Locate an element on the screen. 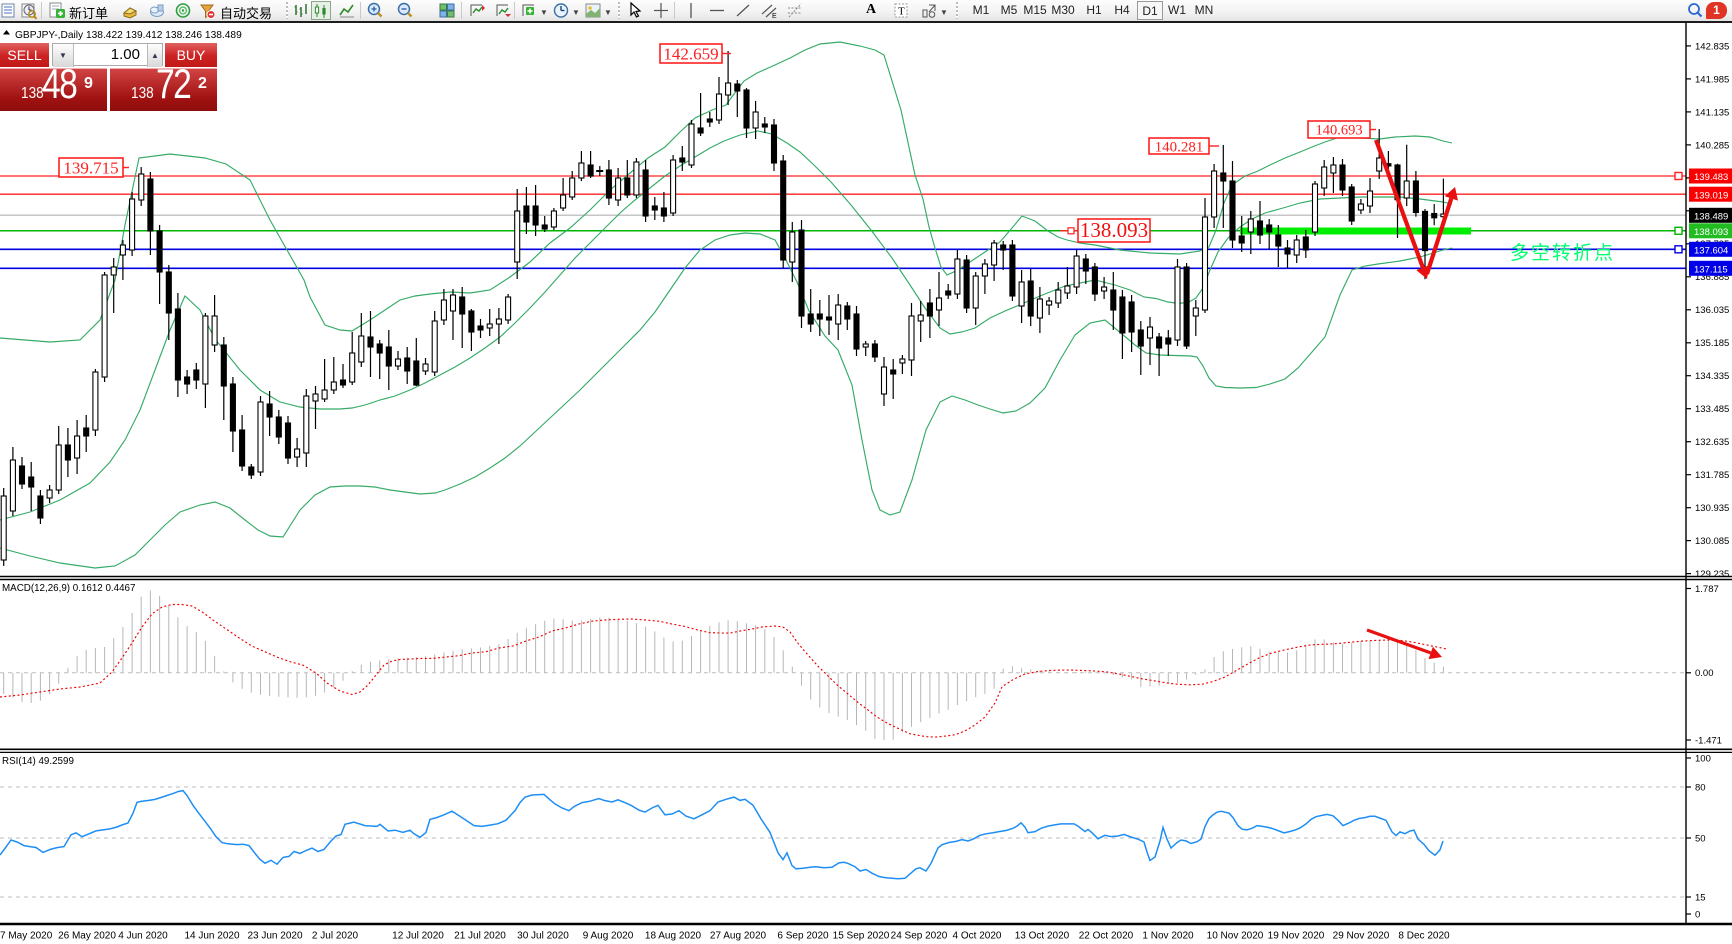 The image size is (1732, 944). svg-text: T is located at coordinates (901, 12).